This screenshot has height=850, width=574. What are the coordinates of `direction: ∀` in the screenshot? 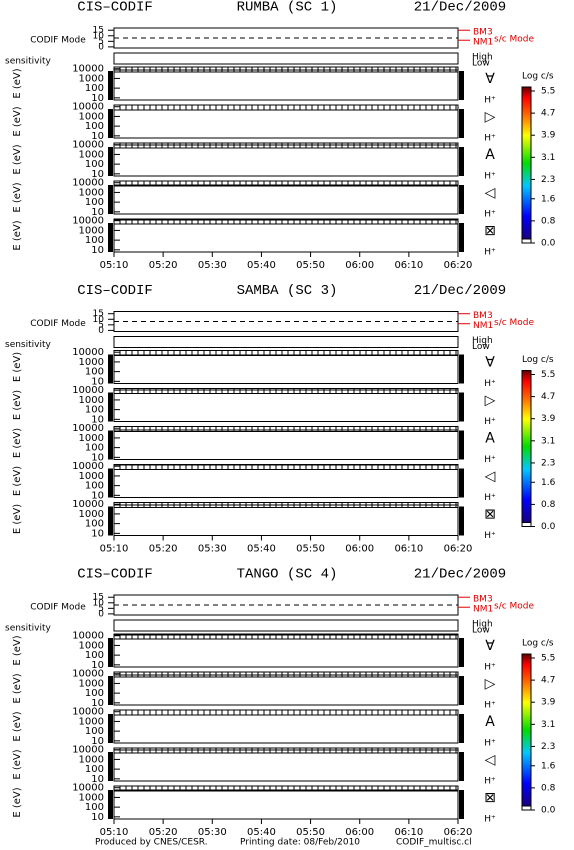 It's located at (490, 363).